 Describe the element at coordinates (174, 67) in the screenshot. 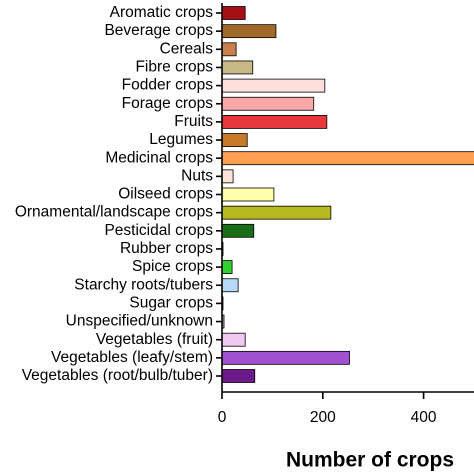

I see `y-tick-label: Fibre crops` at that location.